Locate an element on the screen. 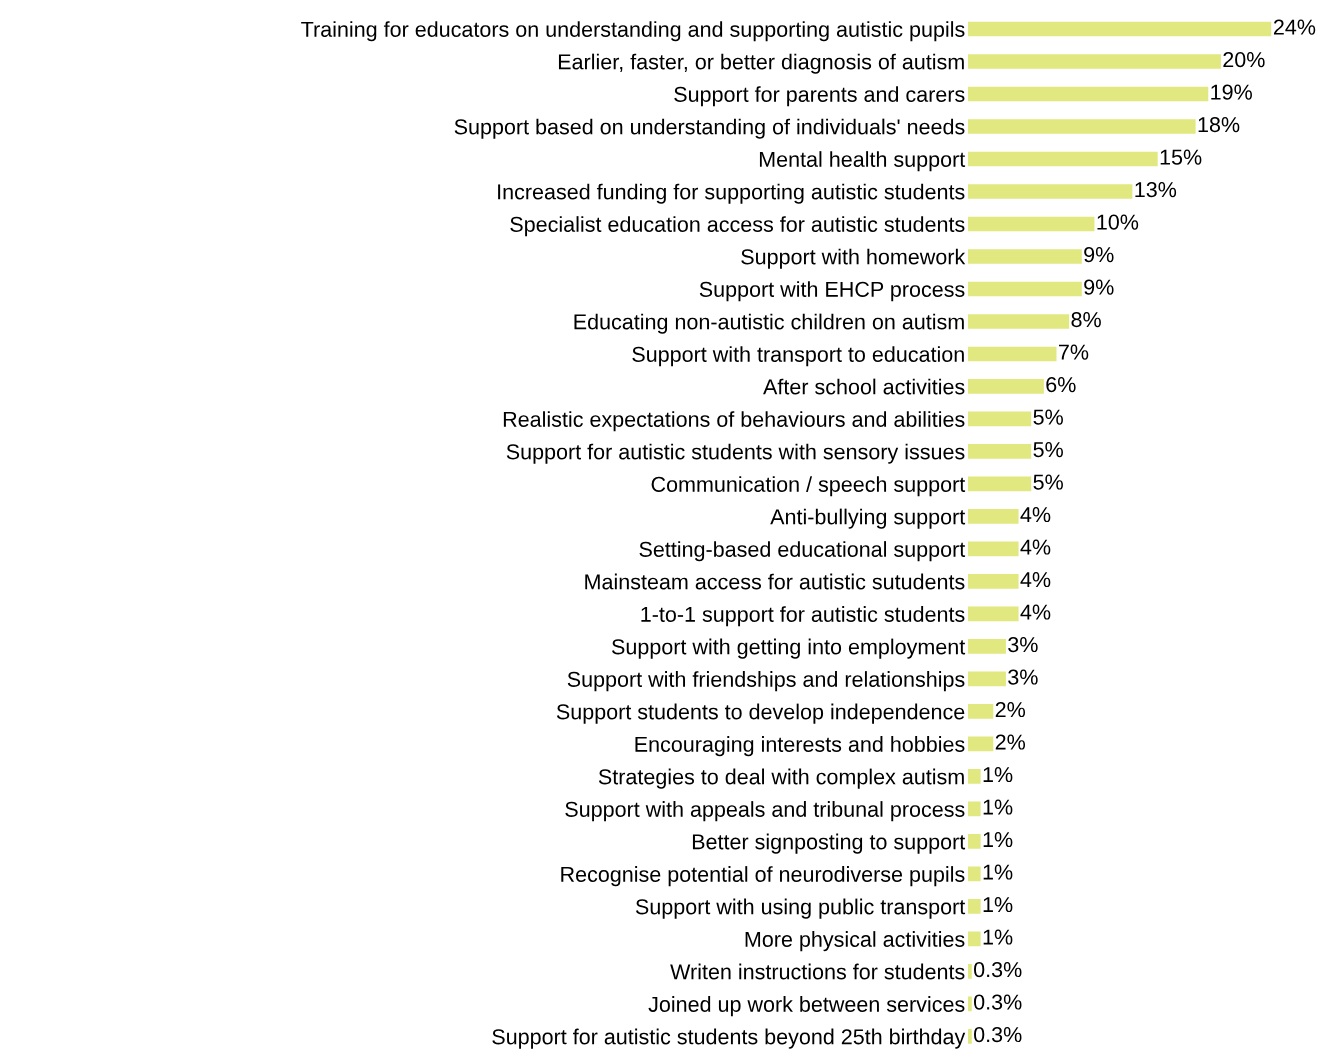  y-tick-label: Support with getting into employment is located at coordinates (789, 648).